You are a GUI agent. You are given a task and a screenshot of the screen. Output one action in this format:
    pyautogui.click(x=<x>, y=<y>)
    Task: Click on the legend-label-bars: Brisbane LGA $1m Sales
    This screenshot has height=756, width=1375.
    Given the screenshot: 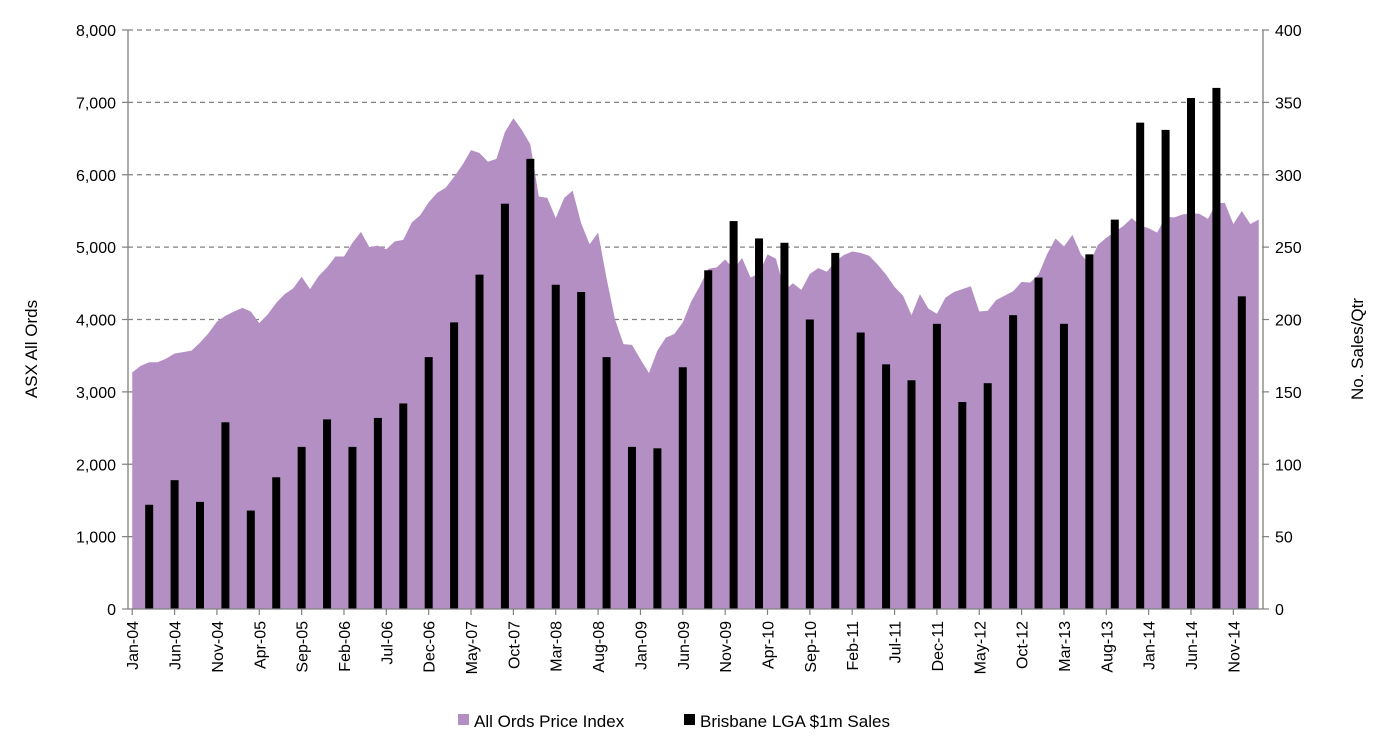 What is the action you would take?
    pyautogui.click(x=795, y=721)
    